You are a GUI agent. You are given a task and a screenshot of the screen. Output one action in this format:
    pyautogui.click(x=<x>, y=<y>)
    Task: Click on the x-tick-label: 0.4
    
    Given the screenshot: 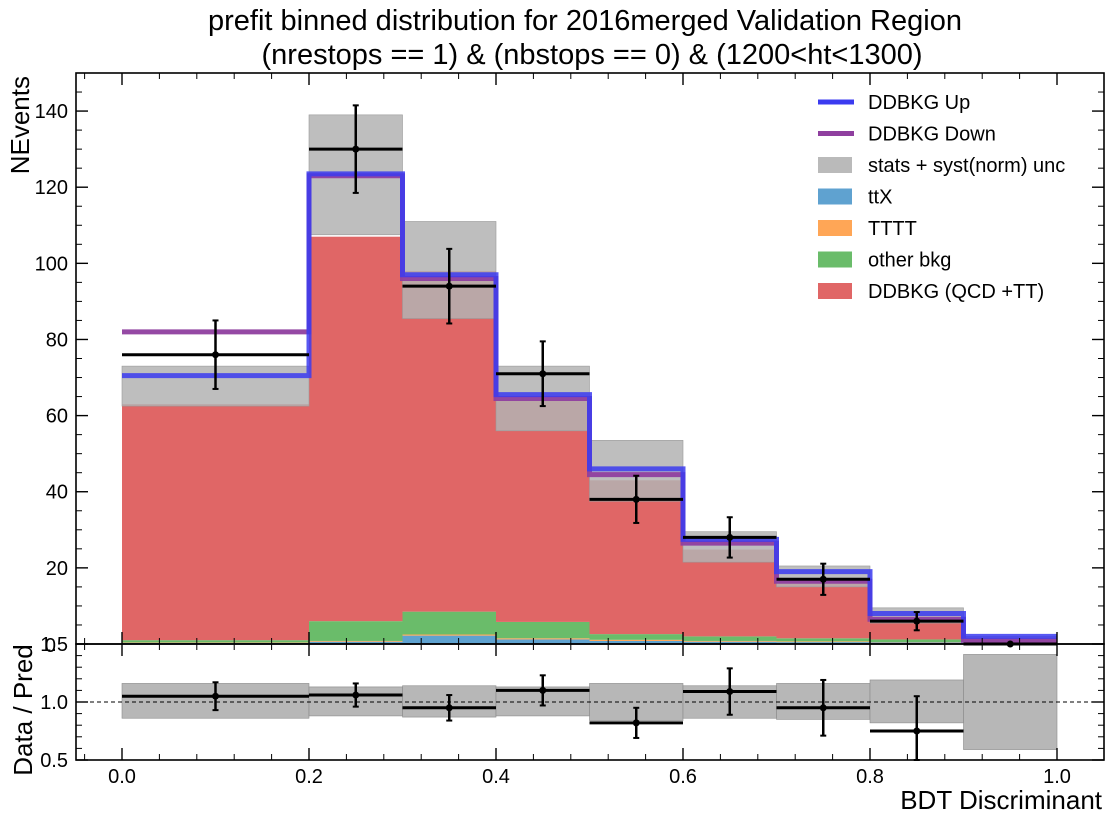 What is the action you would take?
    pyautogui.click(x=496, y=777)
    